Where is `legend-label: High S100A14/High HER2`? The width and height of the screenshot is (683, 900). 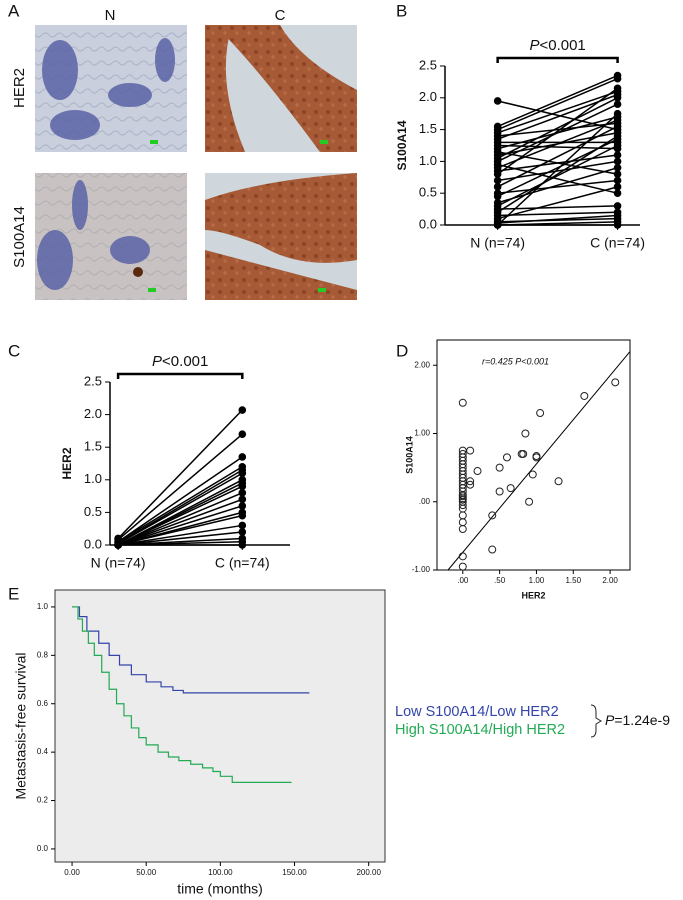 legend-label: High S100A14/High HER2 is located at coordinates (480, 730).